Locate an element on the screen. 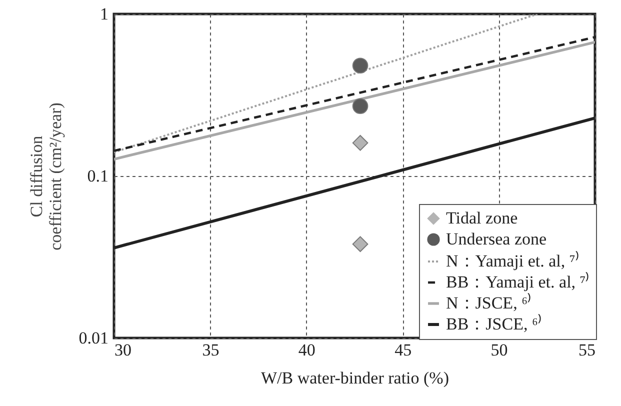 The image size is (621, 406). legend-label: Undersea zone is located at coordinates (496, 239).